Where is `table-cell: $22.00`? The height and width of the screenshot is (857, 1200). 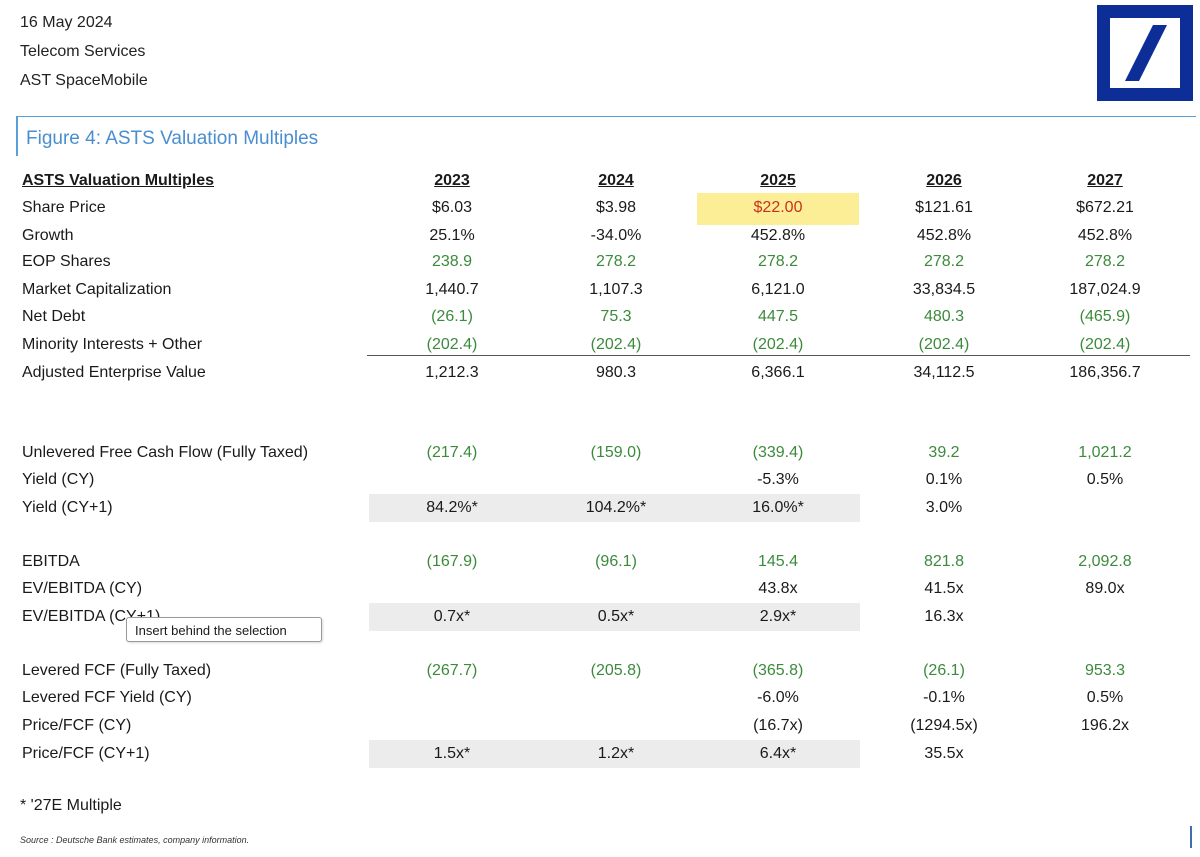
table-cell: $22.00 is located at coordinates (778, 207).